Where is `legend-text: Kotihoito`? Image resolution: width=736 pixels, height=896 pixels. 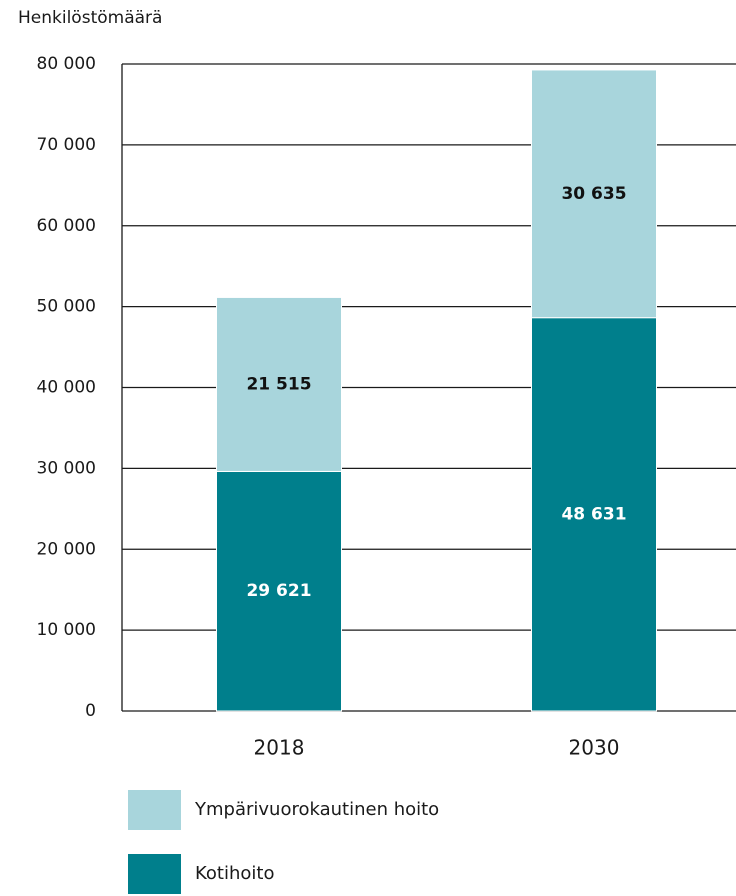
legend-text: Kotihoito is located at coordinates (234, 873).